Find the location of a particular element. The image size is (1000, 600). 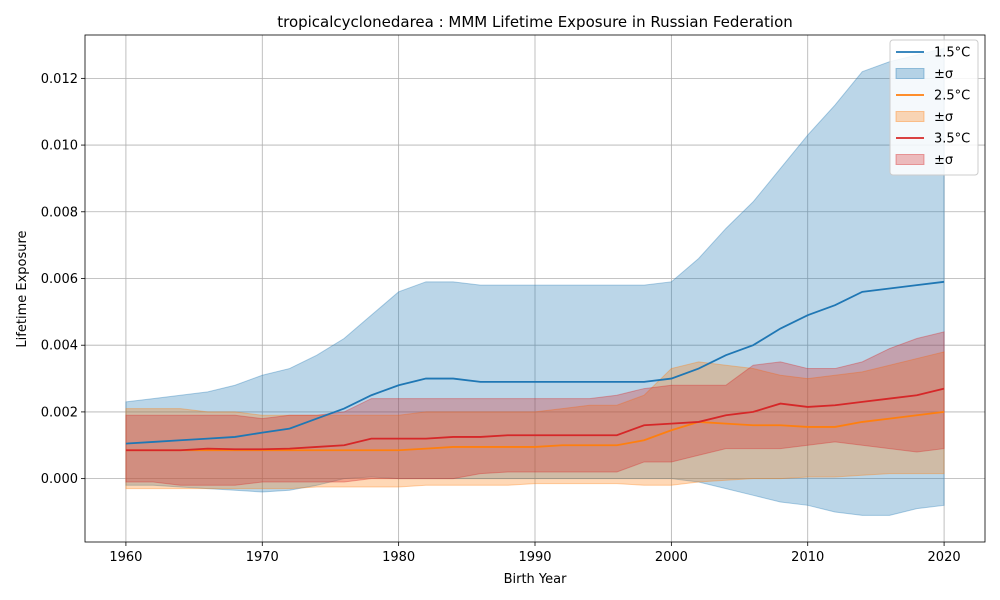

x-tick-label: 1970 is located at coordinates (262, 557).